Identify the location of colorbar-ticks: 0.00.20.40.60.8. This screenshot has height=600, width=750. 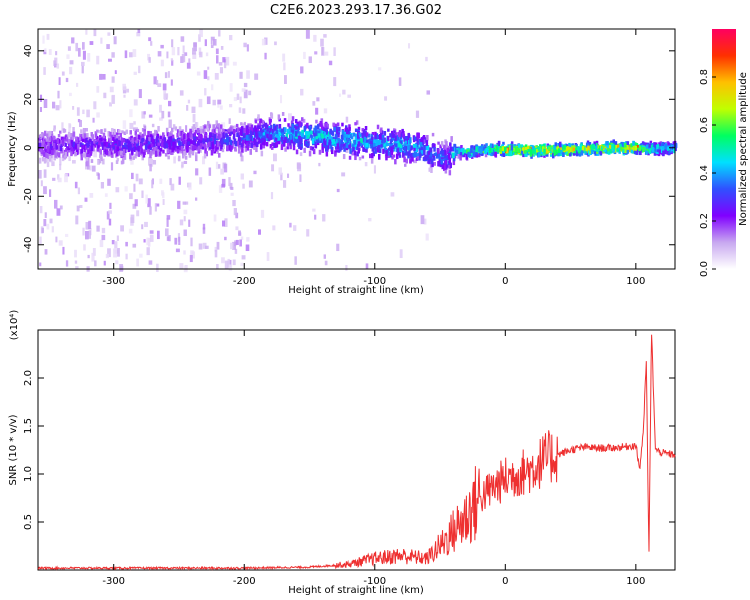
(707, 173).